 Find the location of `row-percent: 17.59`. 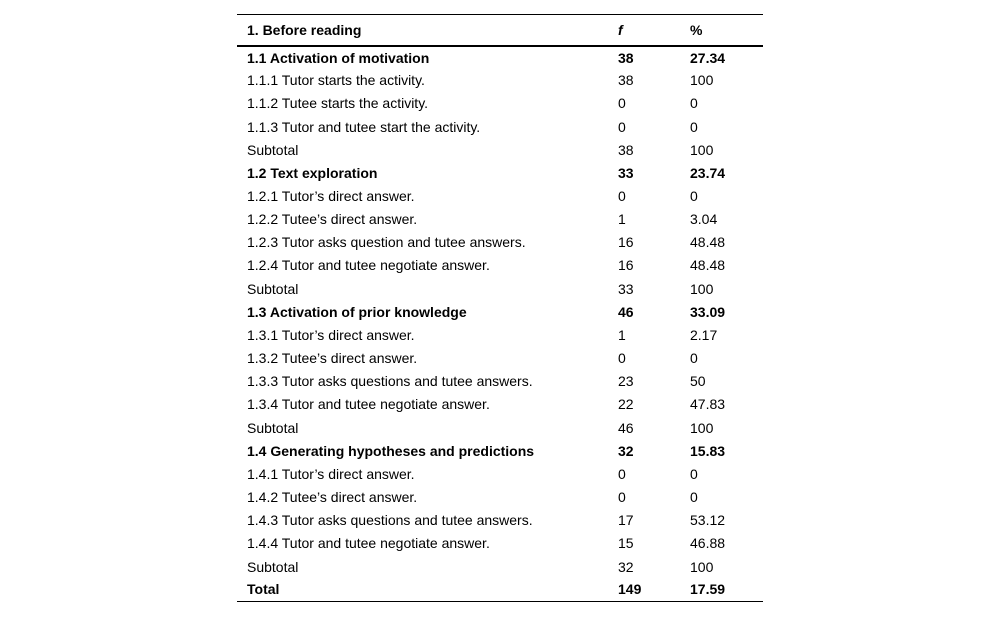

row-percent: 17.59 is located at coordinates (708, 589).